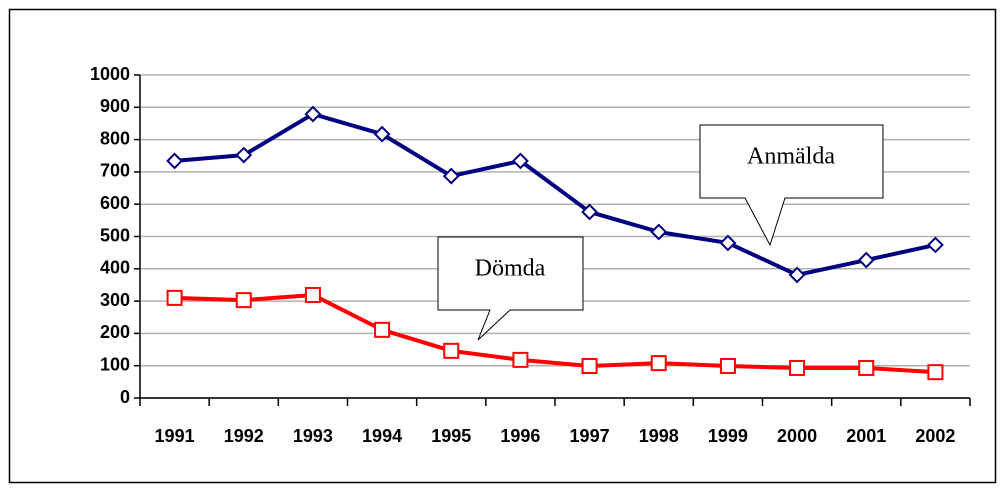  What do you see at coordinates (115, 268) in the screenshot?
I see `y-tick-label: 400` at bounding box center [115, 268].